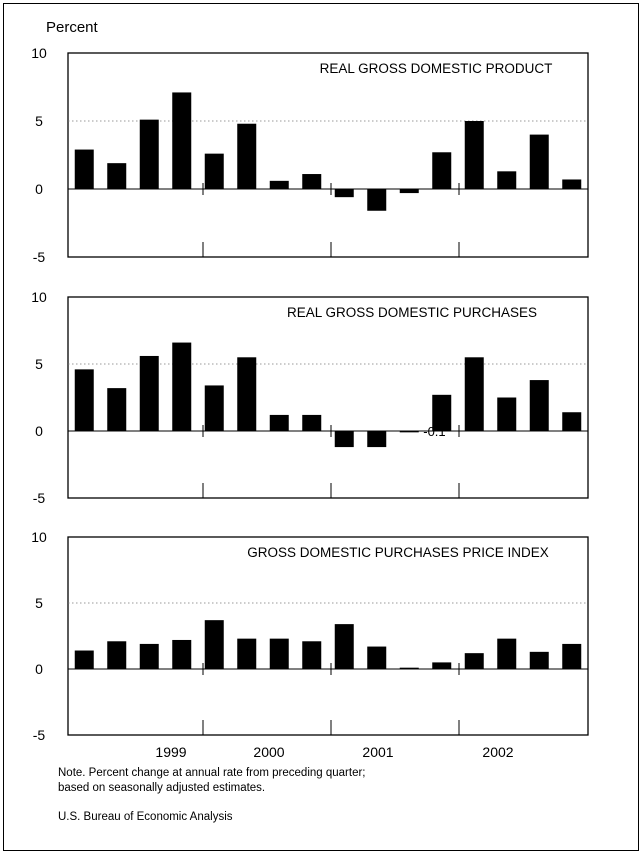  I want to click on panel-title: REAL GROSS DOMESTIC PRODUCT, so click(436, 68).